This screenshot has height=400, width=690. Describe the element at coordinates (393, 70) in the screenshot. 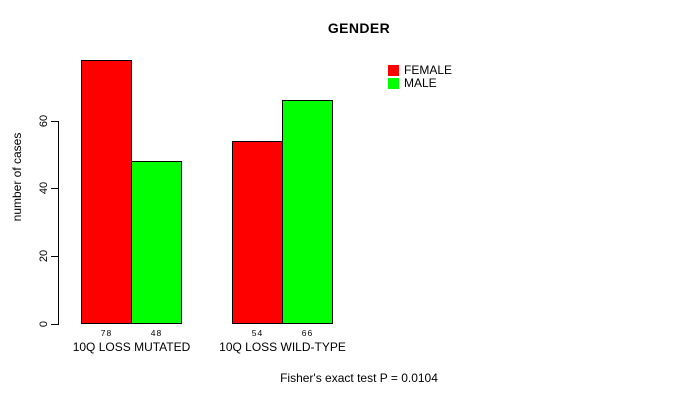

I see `legend-swatch-female` at that location.